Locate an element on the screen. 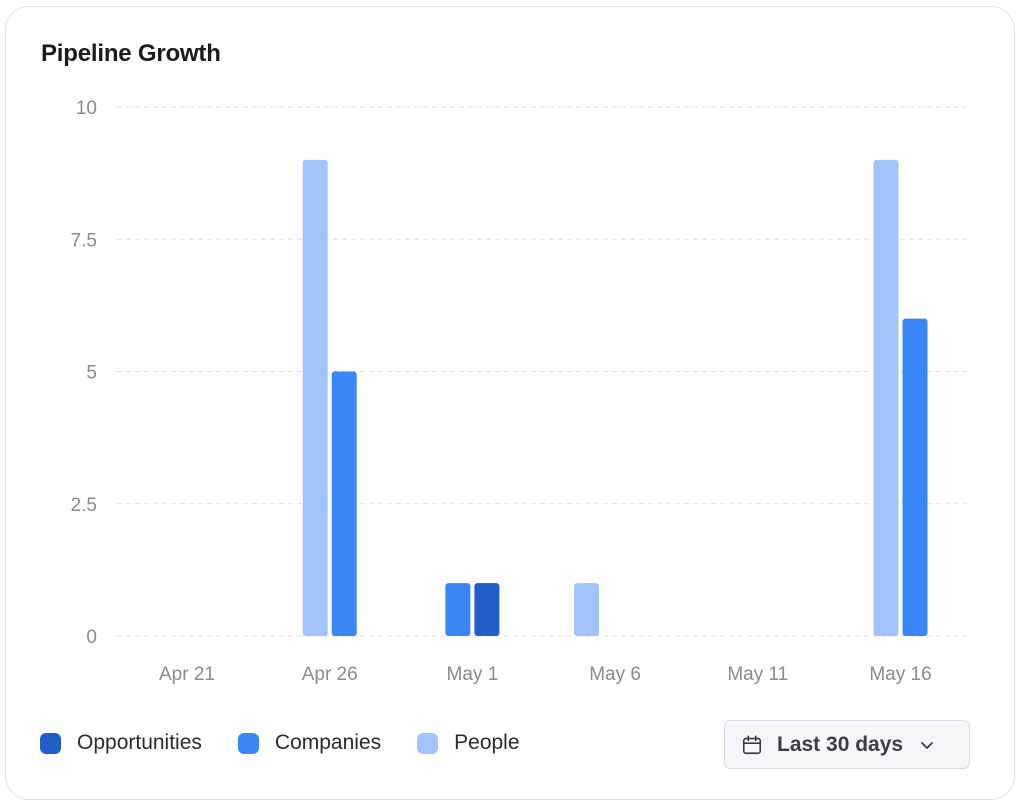 The height and width of the screenshot is (809, 1024). legend-swatch-companies is located at coordinates (248, 743).